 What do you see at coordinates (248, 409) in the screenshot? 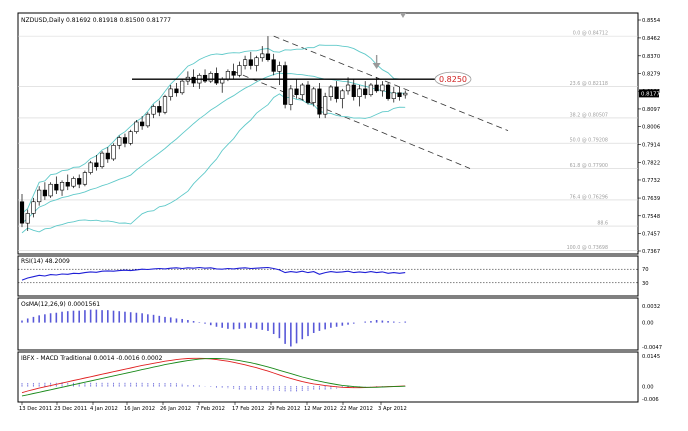
I see `x-tick-label: 17 Feb 2012` at bounding box center [248, 409].